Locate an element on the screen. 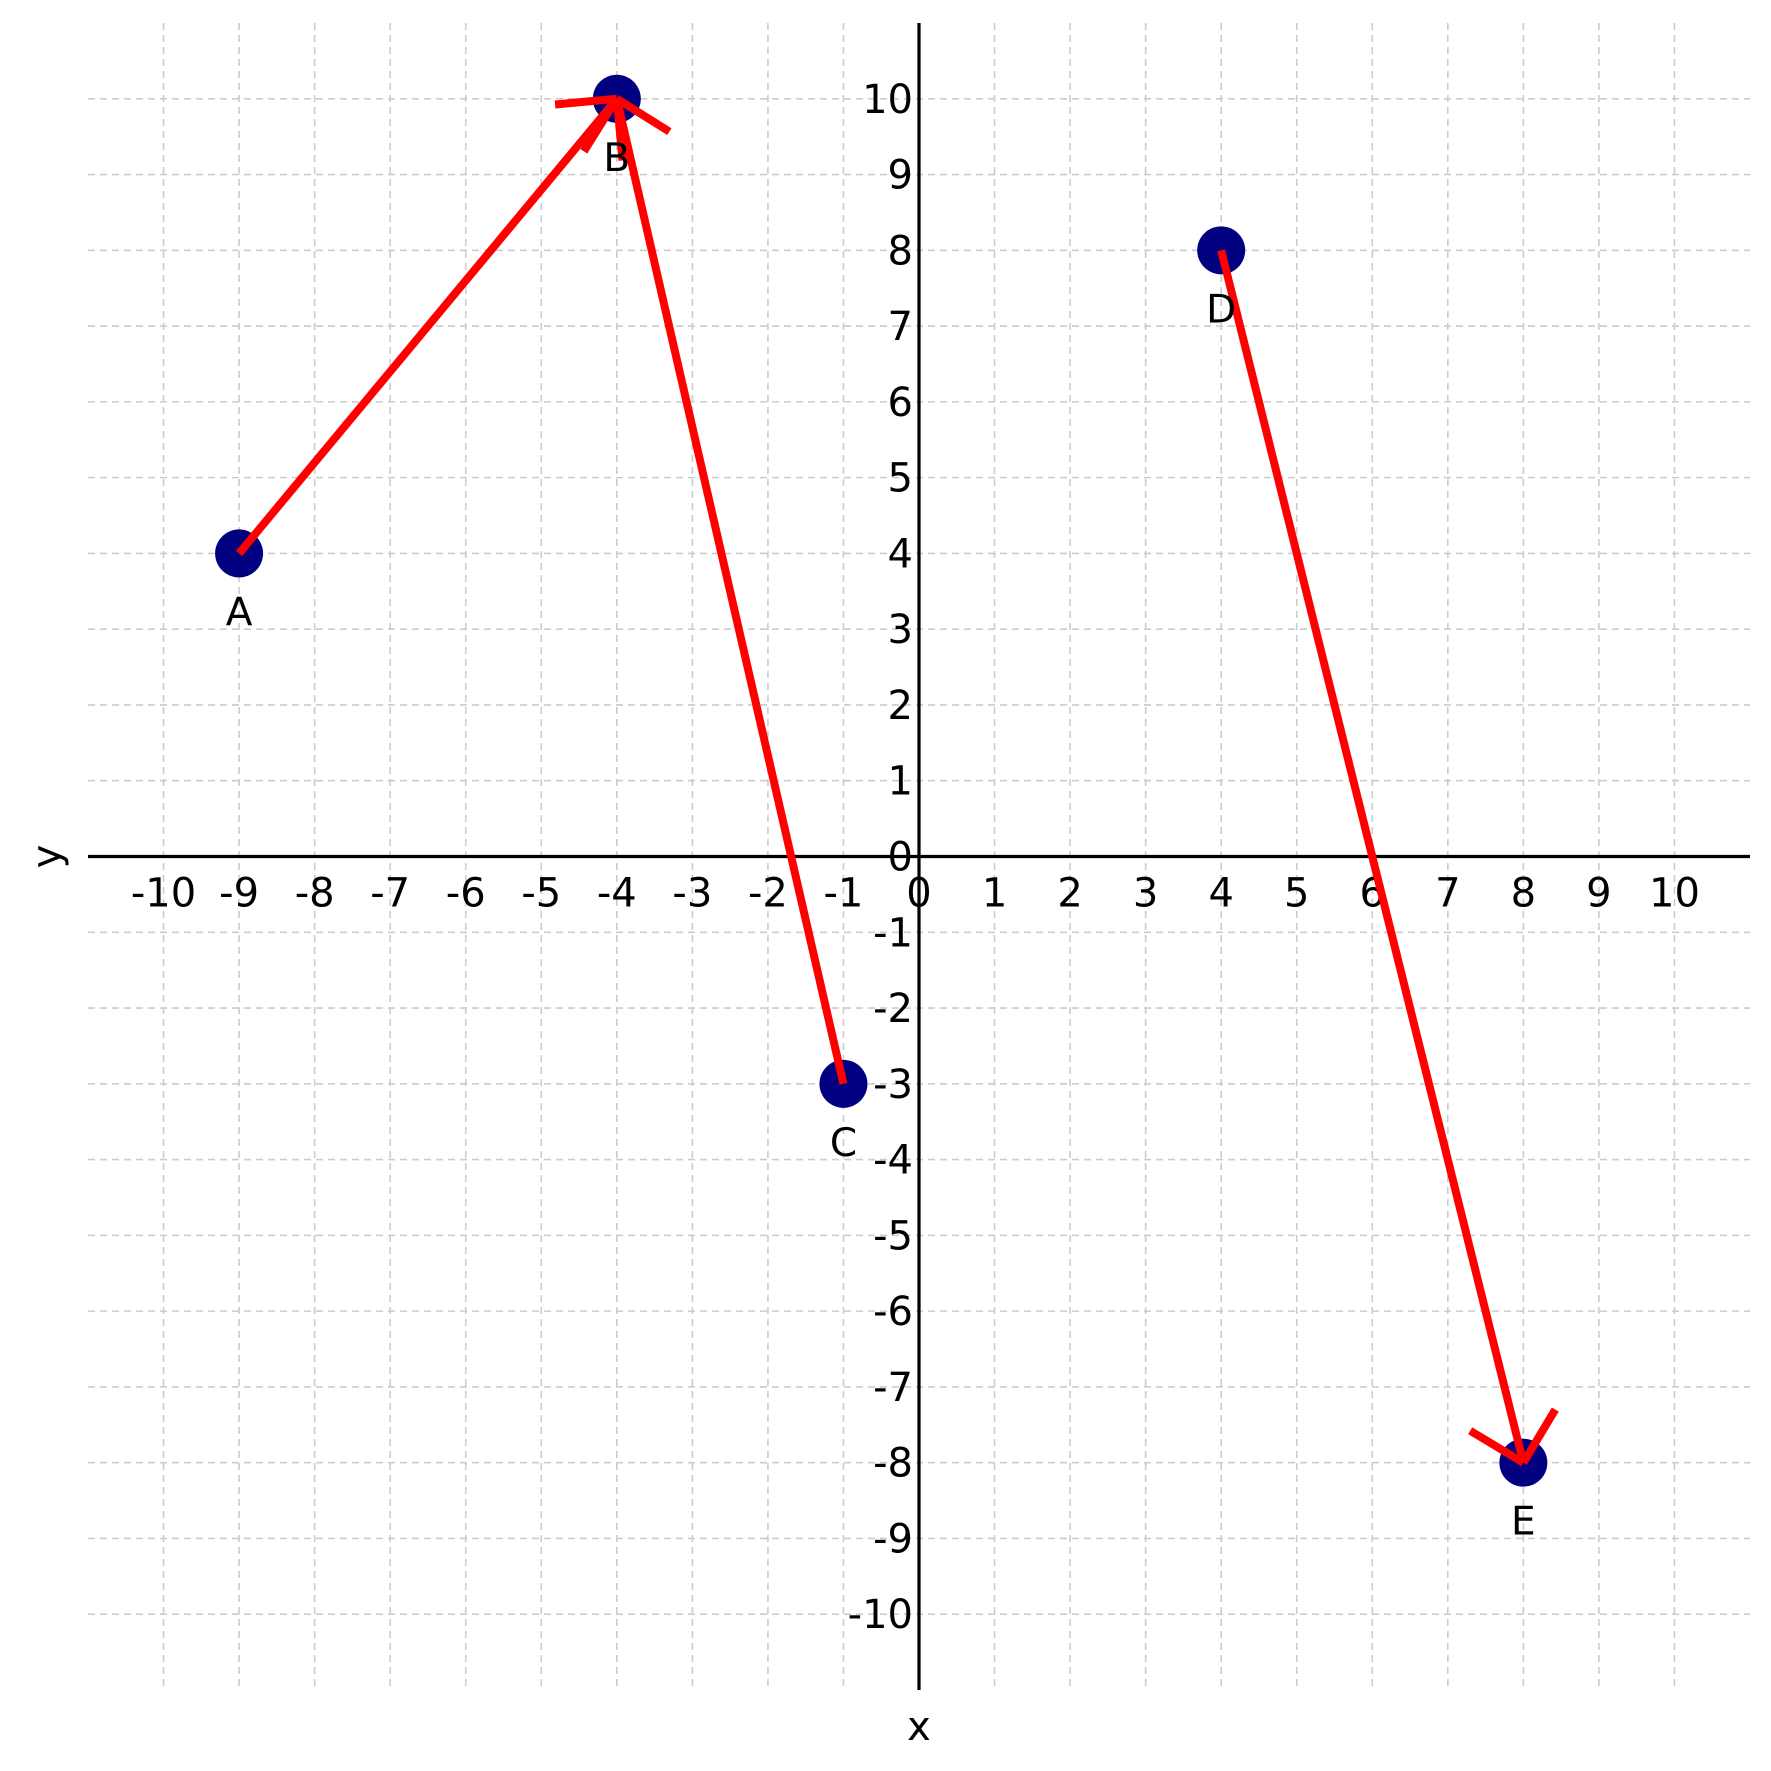 The image size is (1771, 1771). x-tick-label: 7 is located at coordinates (1447, 894).